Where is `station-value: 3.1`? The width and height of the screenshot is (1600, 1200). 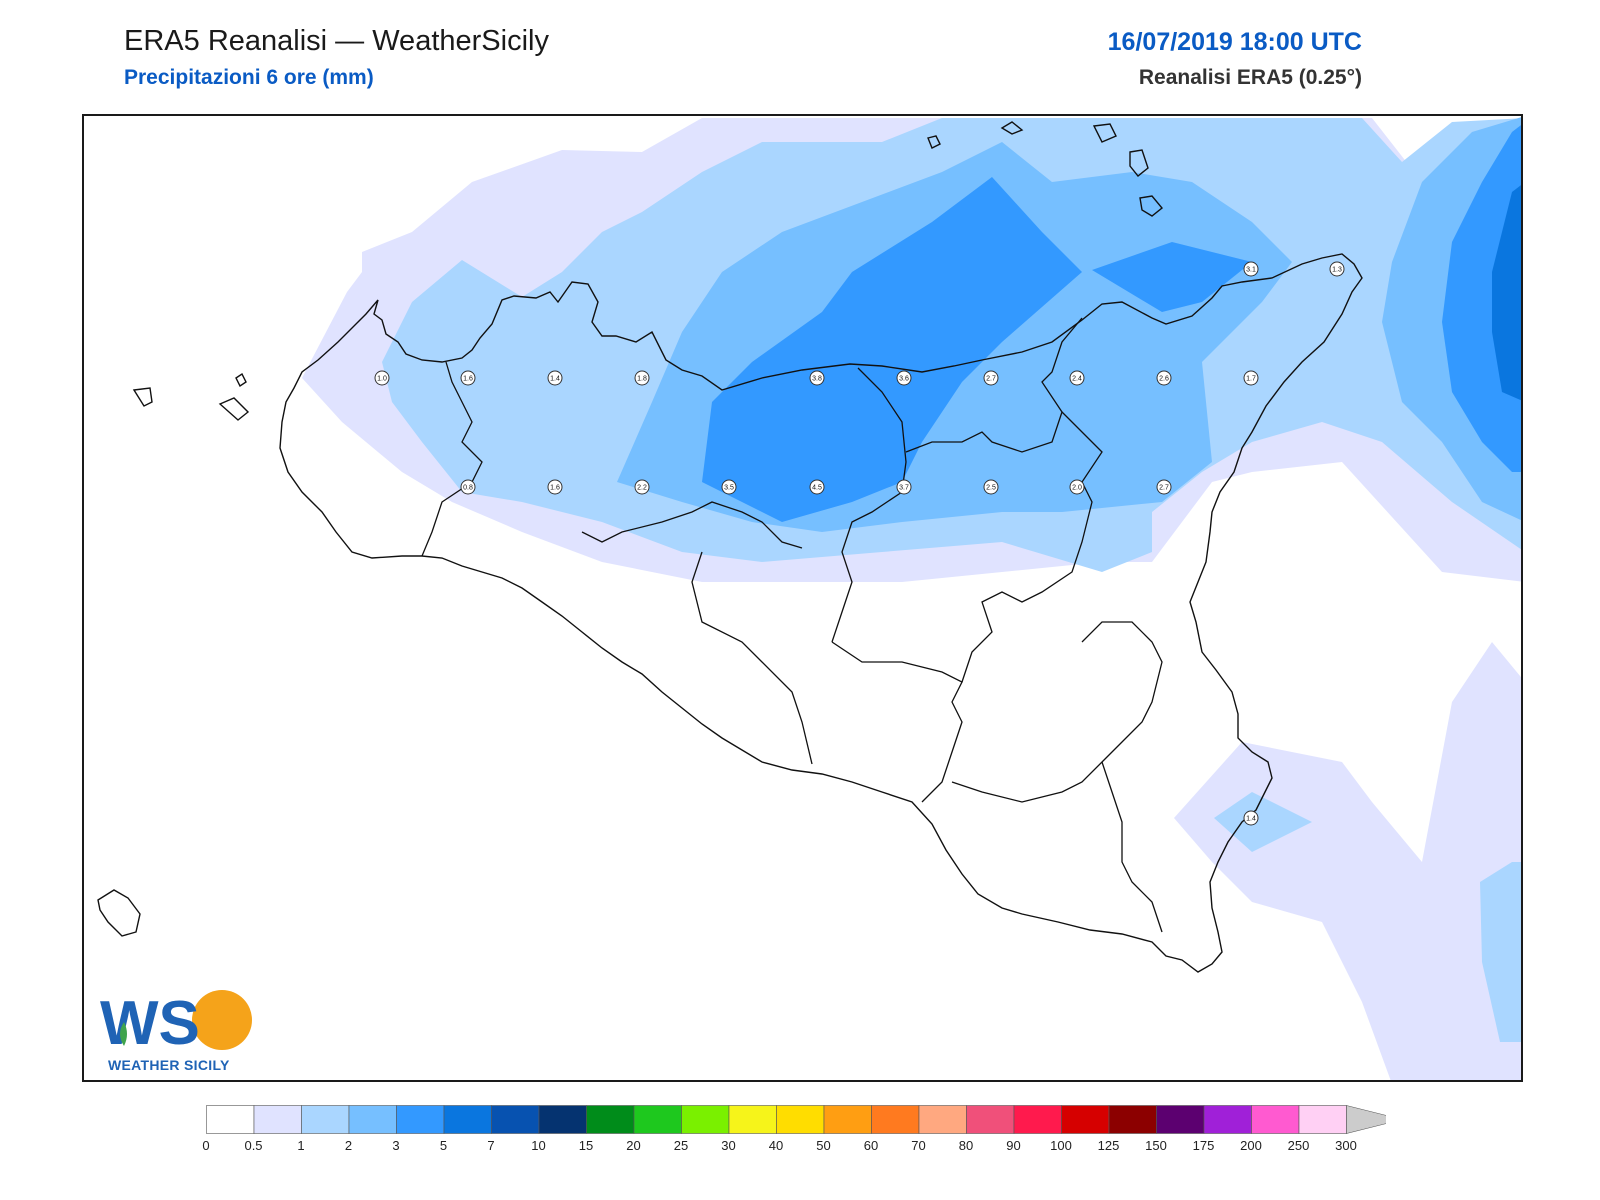 station-value: 3.1 is located at coordinates (1251, 270).